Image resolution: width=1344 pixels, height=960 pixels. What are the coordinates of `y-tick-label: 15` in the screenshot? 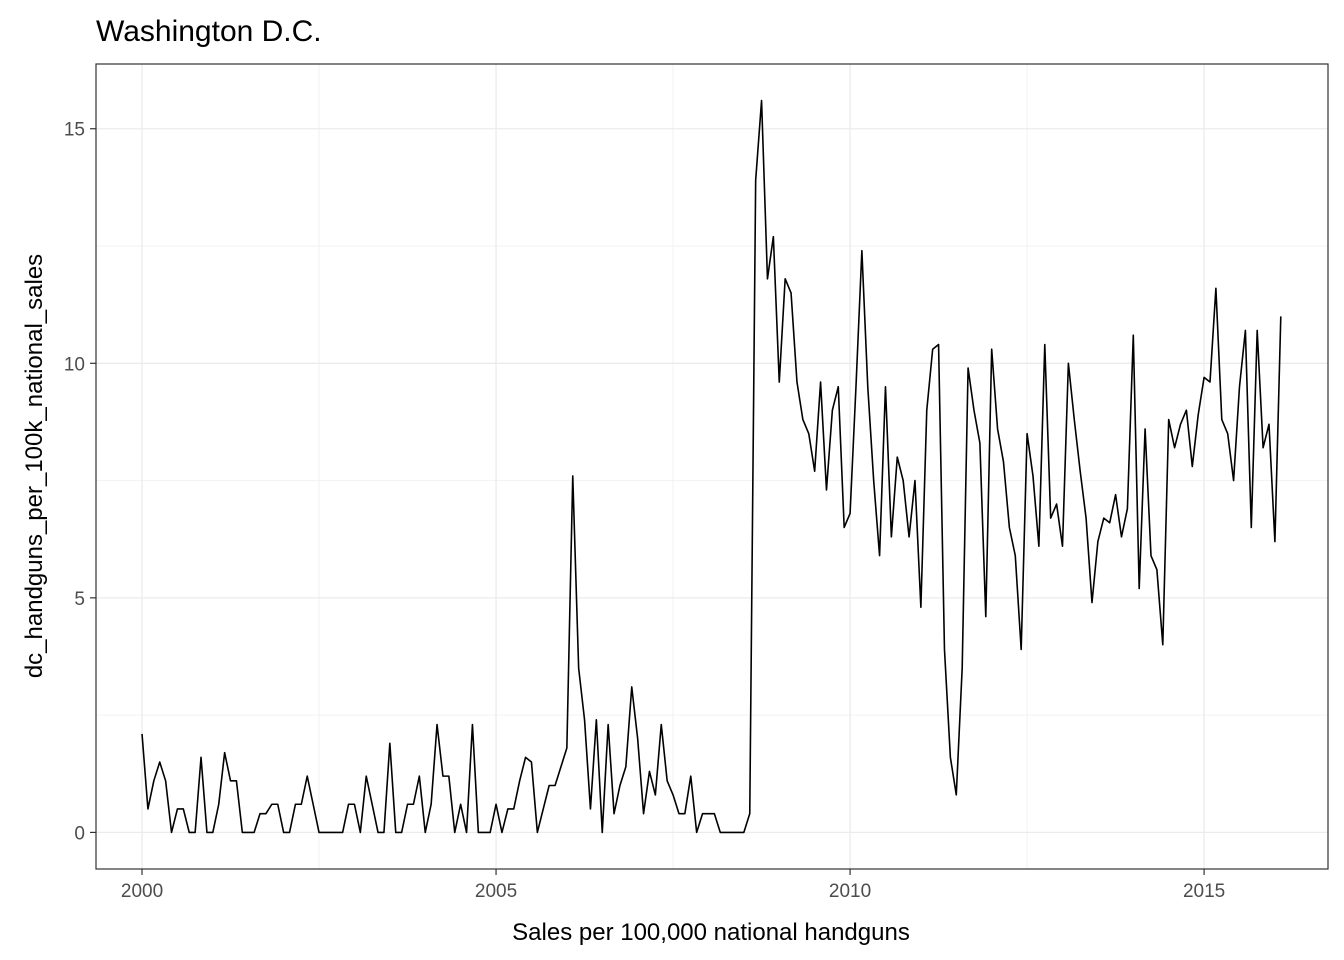 It's located at (74, 130).